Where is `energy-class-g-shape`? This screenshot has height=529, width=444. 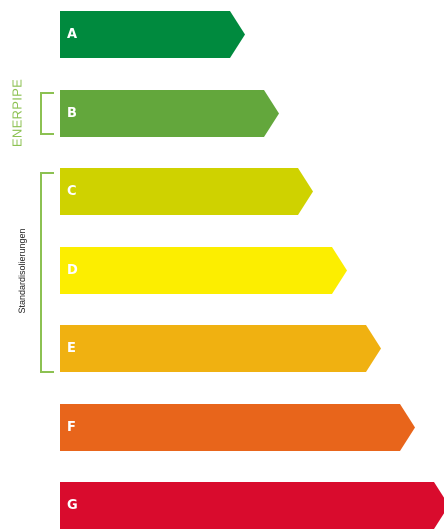 energy-class-g-shape is located at coordinates (252, 505).